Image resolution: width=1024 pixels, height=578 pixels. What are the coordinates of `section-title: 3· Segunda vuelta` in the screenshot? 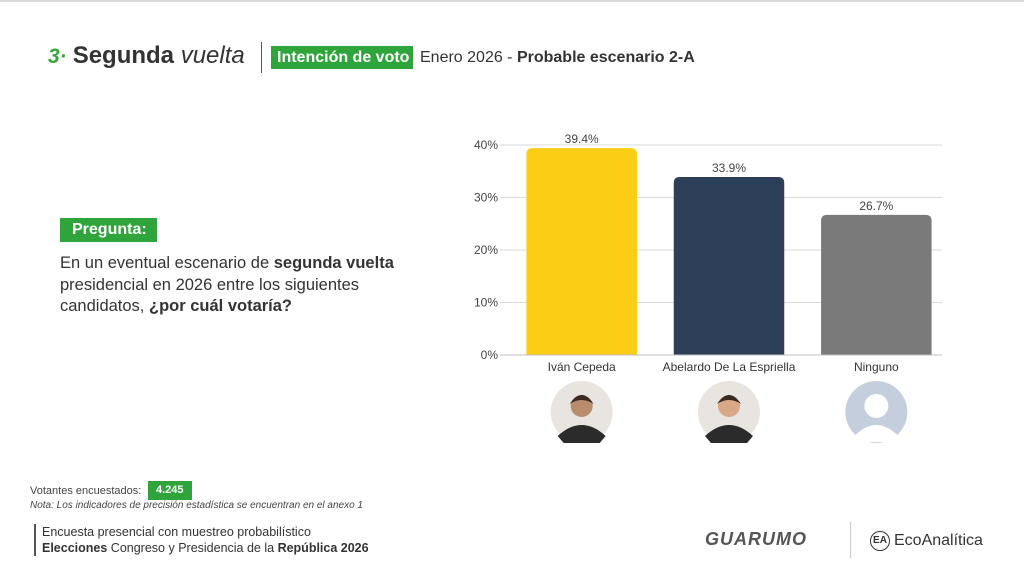 It's located at (146, 56).